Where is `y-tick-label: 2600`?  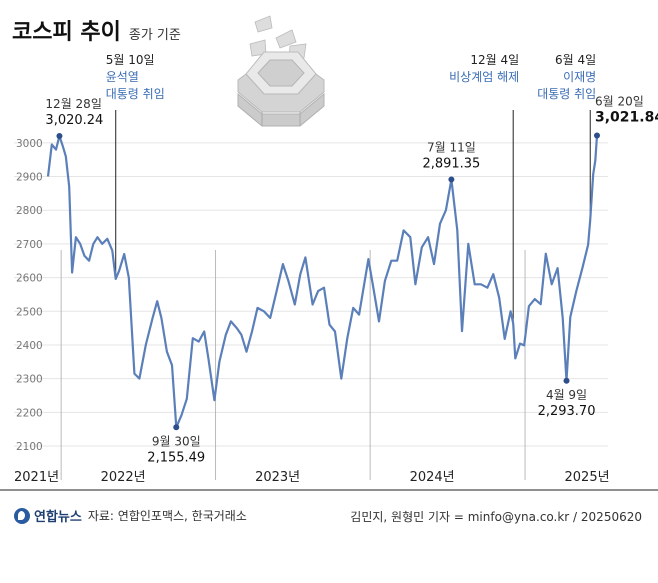
y-tick-label: 2600 is located at coordinates (29, 279).